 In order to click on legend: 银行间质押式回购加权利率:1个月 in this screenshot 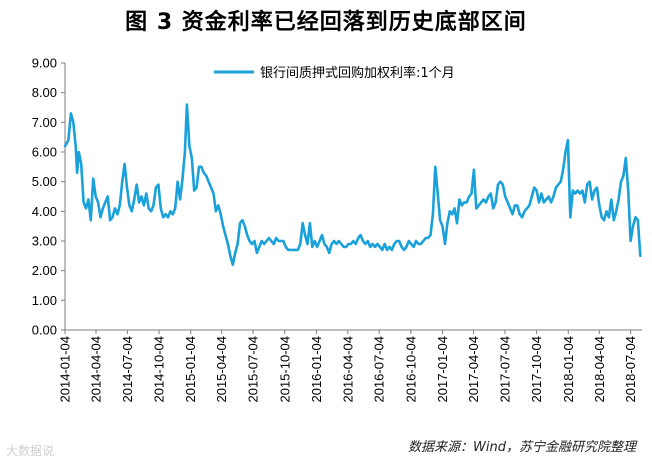, I will do `click(334, 73)`.